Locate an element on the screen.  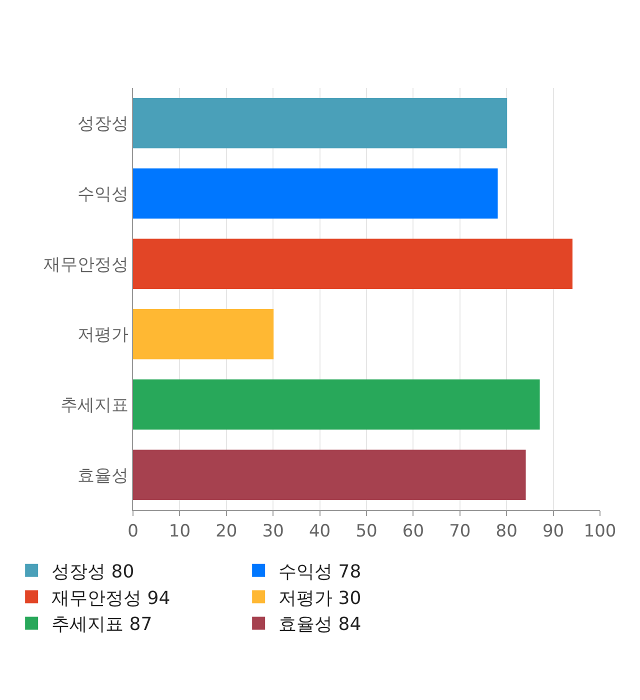
y-tick-label: 저평가 is located at coordinates (103, 335).